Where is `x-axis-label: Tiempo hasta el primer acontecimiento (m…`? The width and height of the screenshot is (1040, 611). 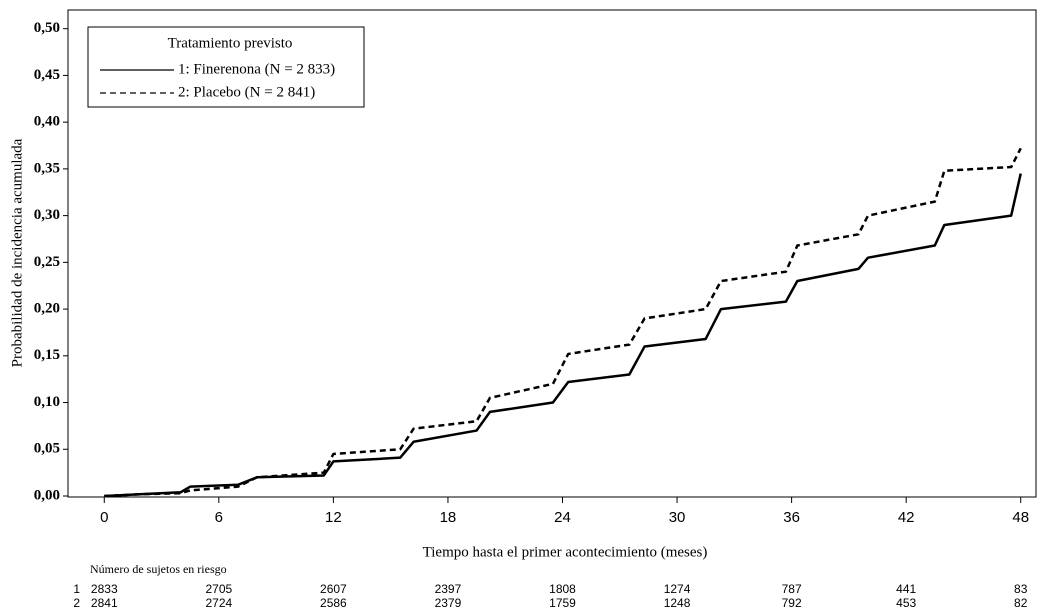 x-axis-label: Tiempo hasta el primer acontecimiento (m… is located at coordinates (565, 552).